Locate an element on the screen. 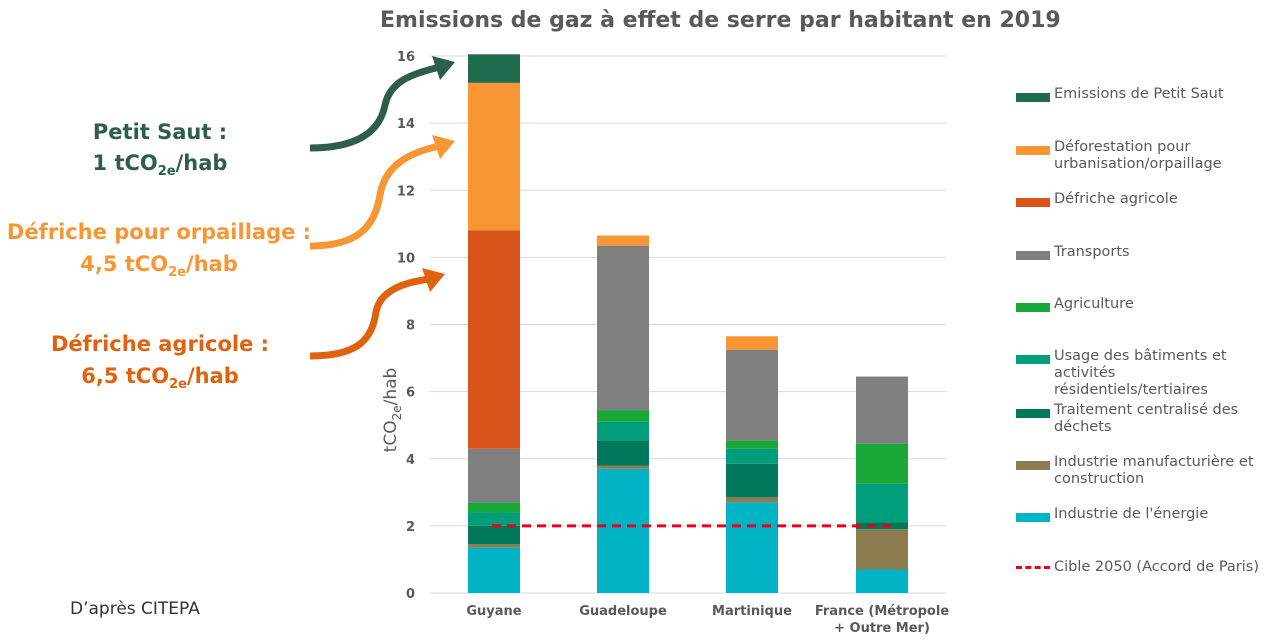 The image size is (1269, 643). annotation-agricole-unit: /hab is located at coordinates (212, 376).